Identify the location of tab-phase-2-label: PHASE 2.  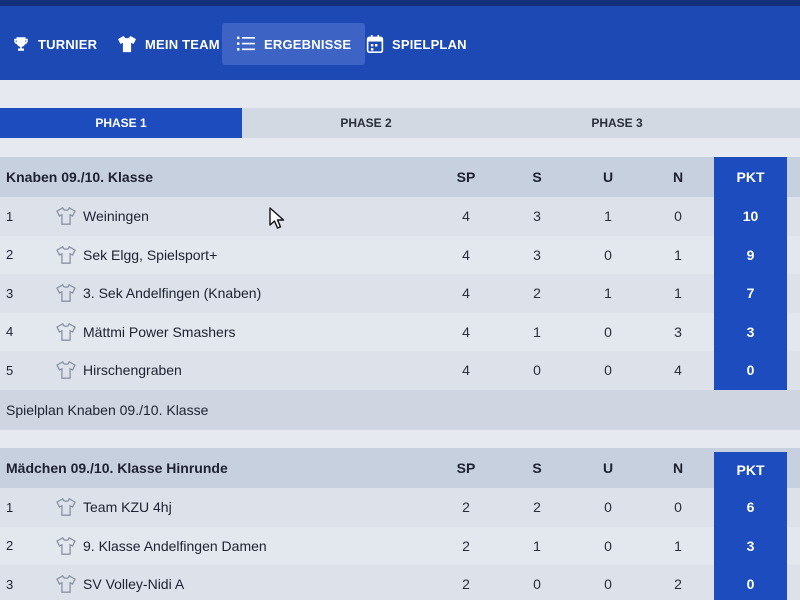
(366, 123).